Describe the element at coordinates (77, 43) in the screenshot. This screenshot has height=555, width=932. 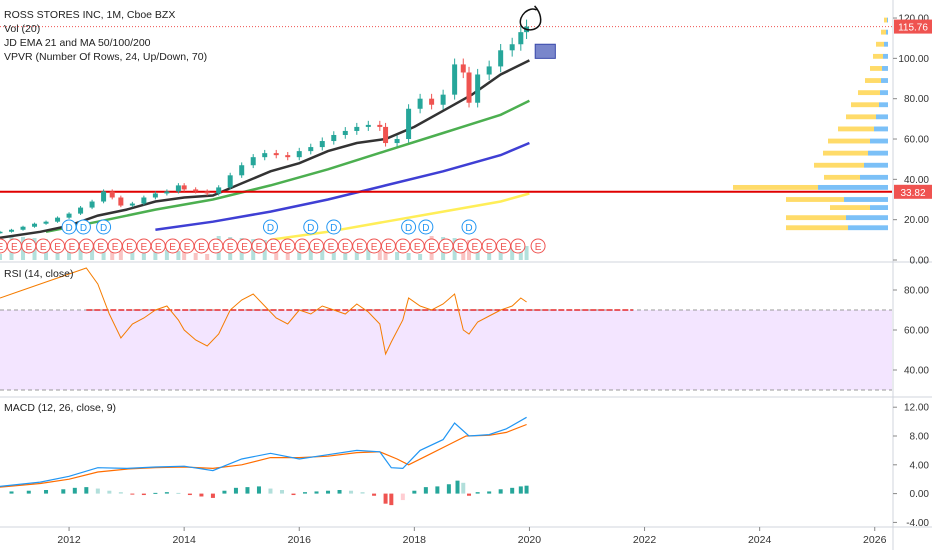
I see `legend-moving-averages: JD EMA 21 and MA 50/100/200` at that location.